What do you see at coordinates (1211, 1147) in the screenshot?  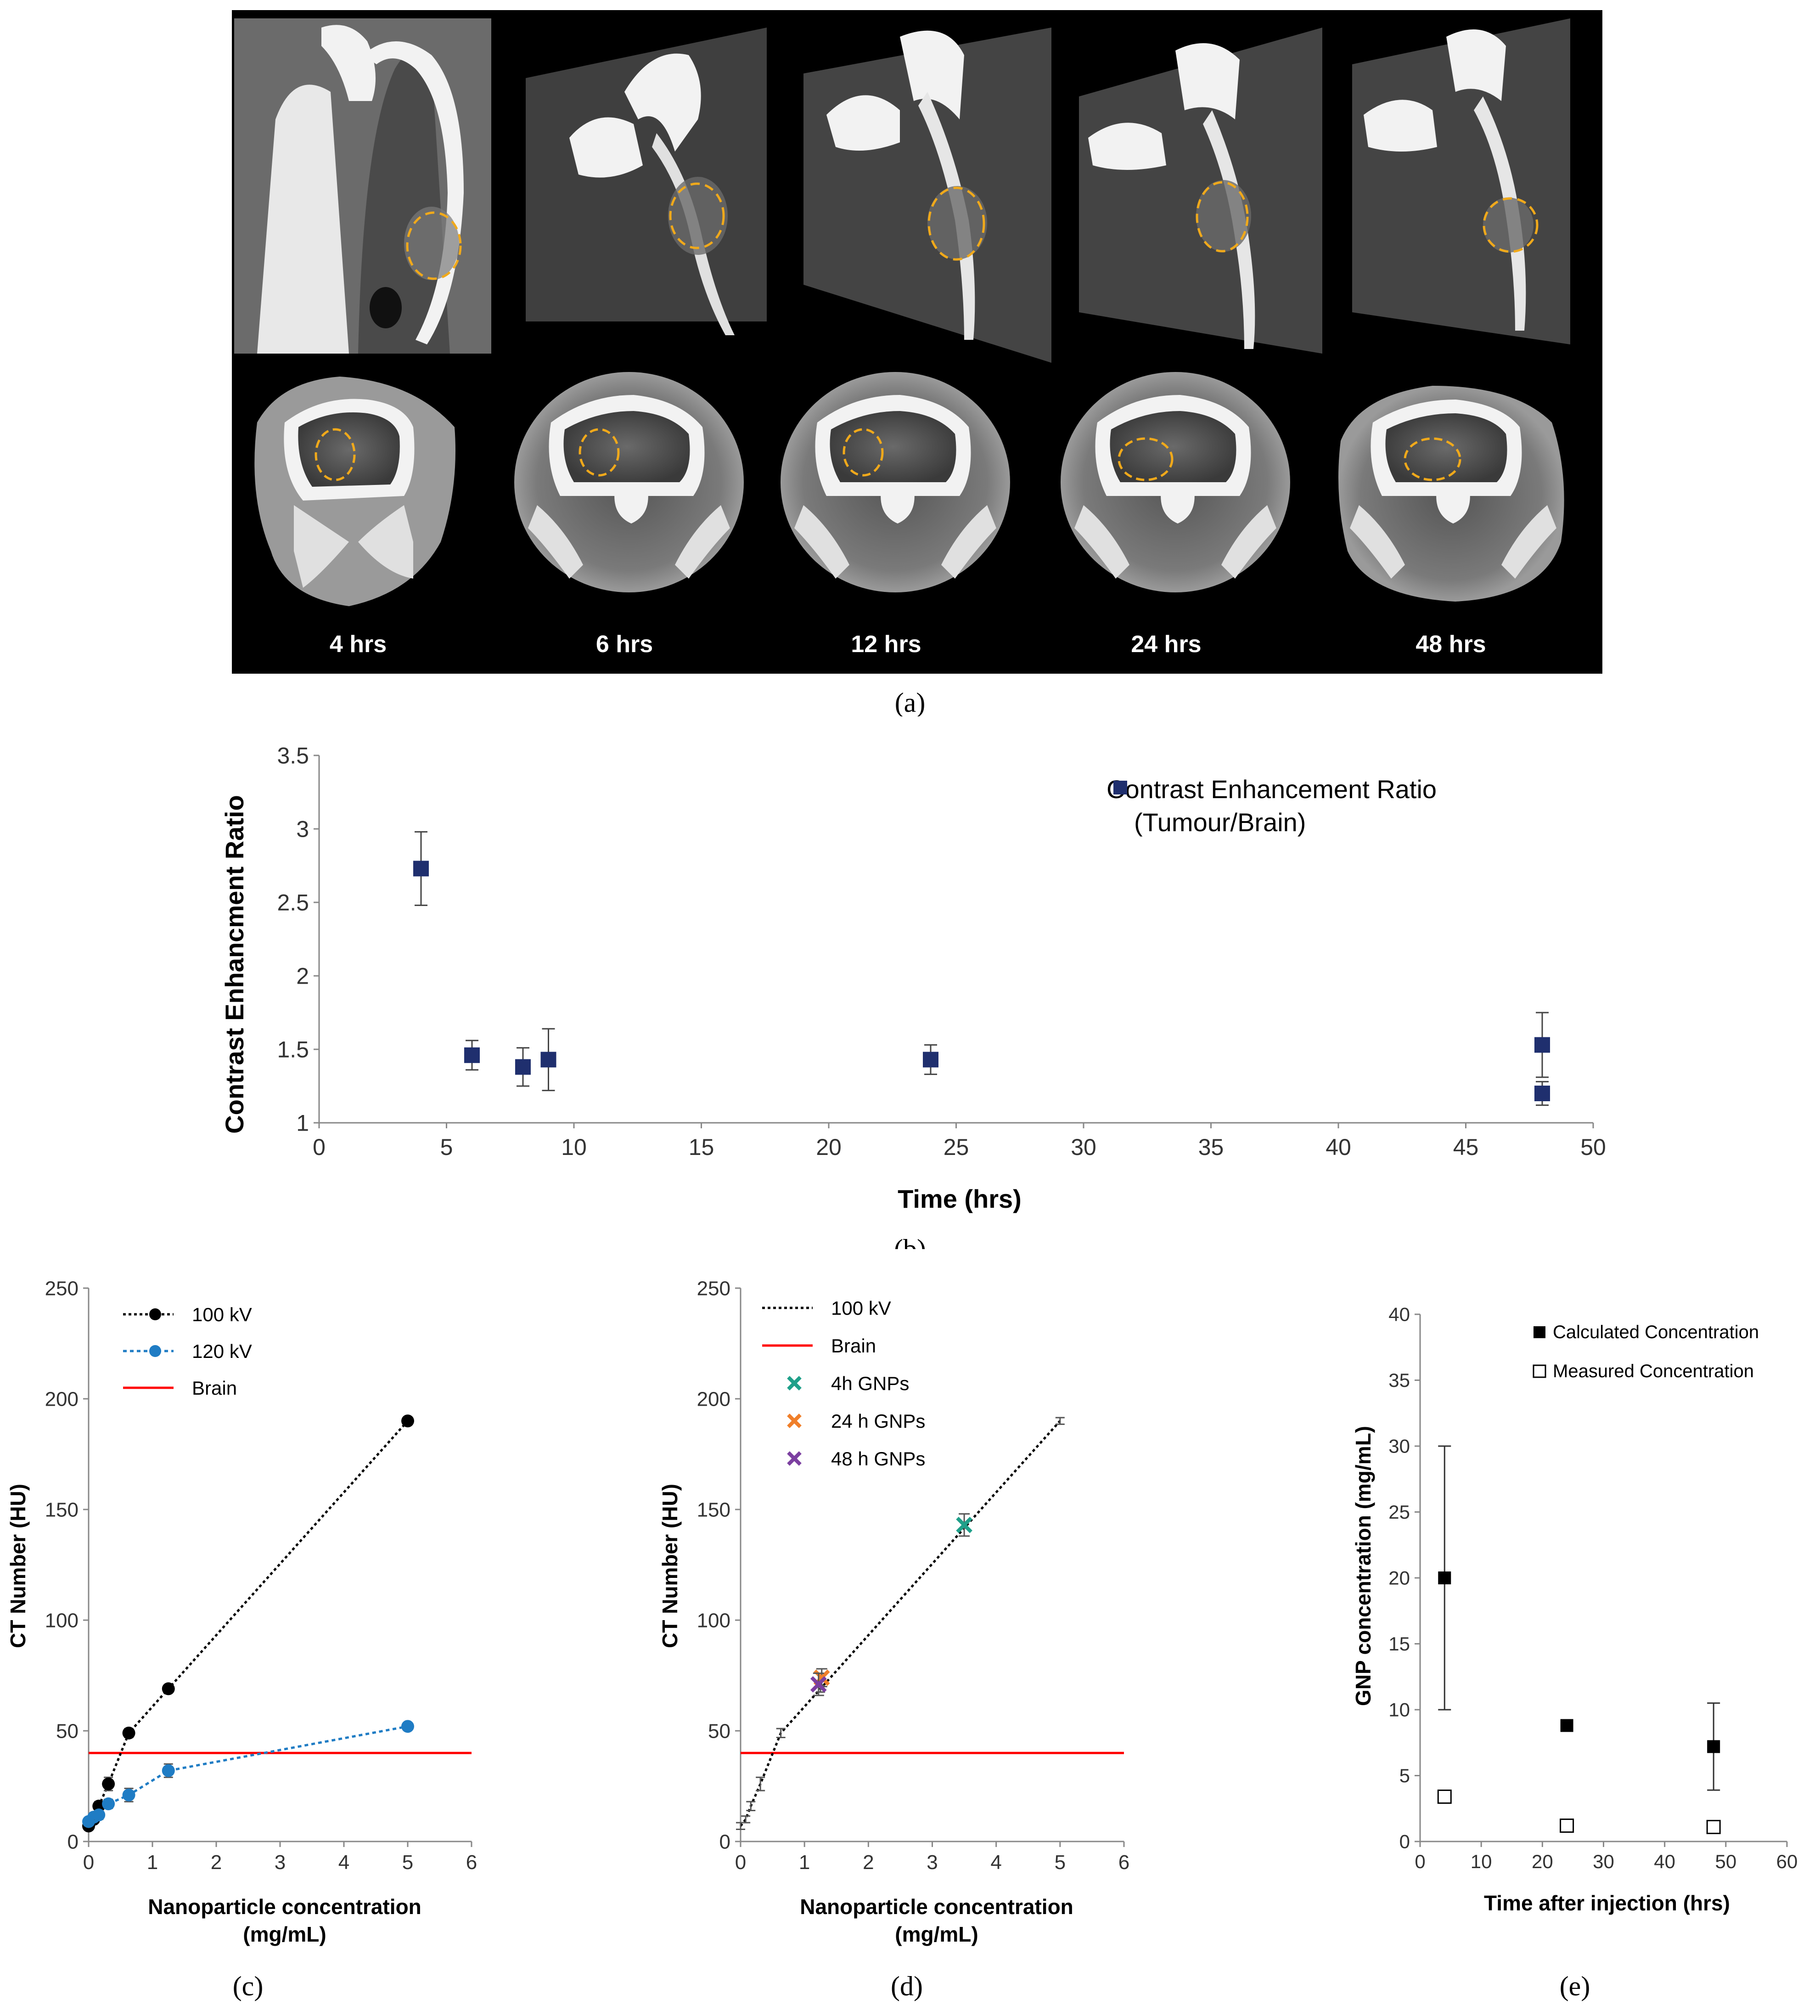 I see `x-tick-label: 35` at bounding box center [1211, 1147].